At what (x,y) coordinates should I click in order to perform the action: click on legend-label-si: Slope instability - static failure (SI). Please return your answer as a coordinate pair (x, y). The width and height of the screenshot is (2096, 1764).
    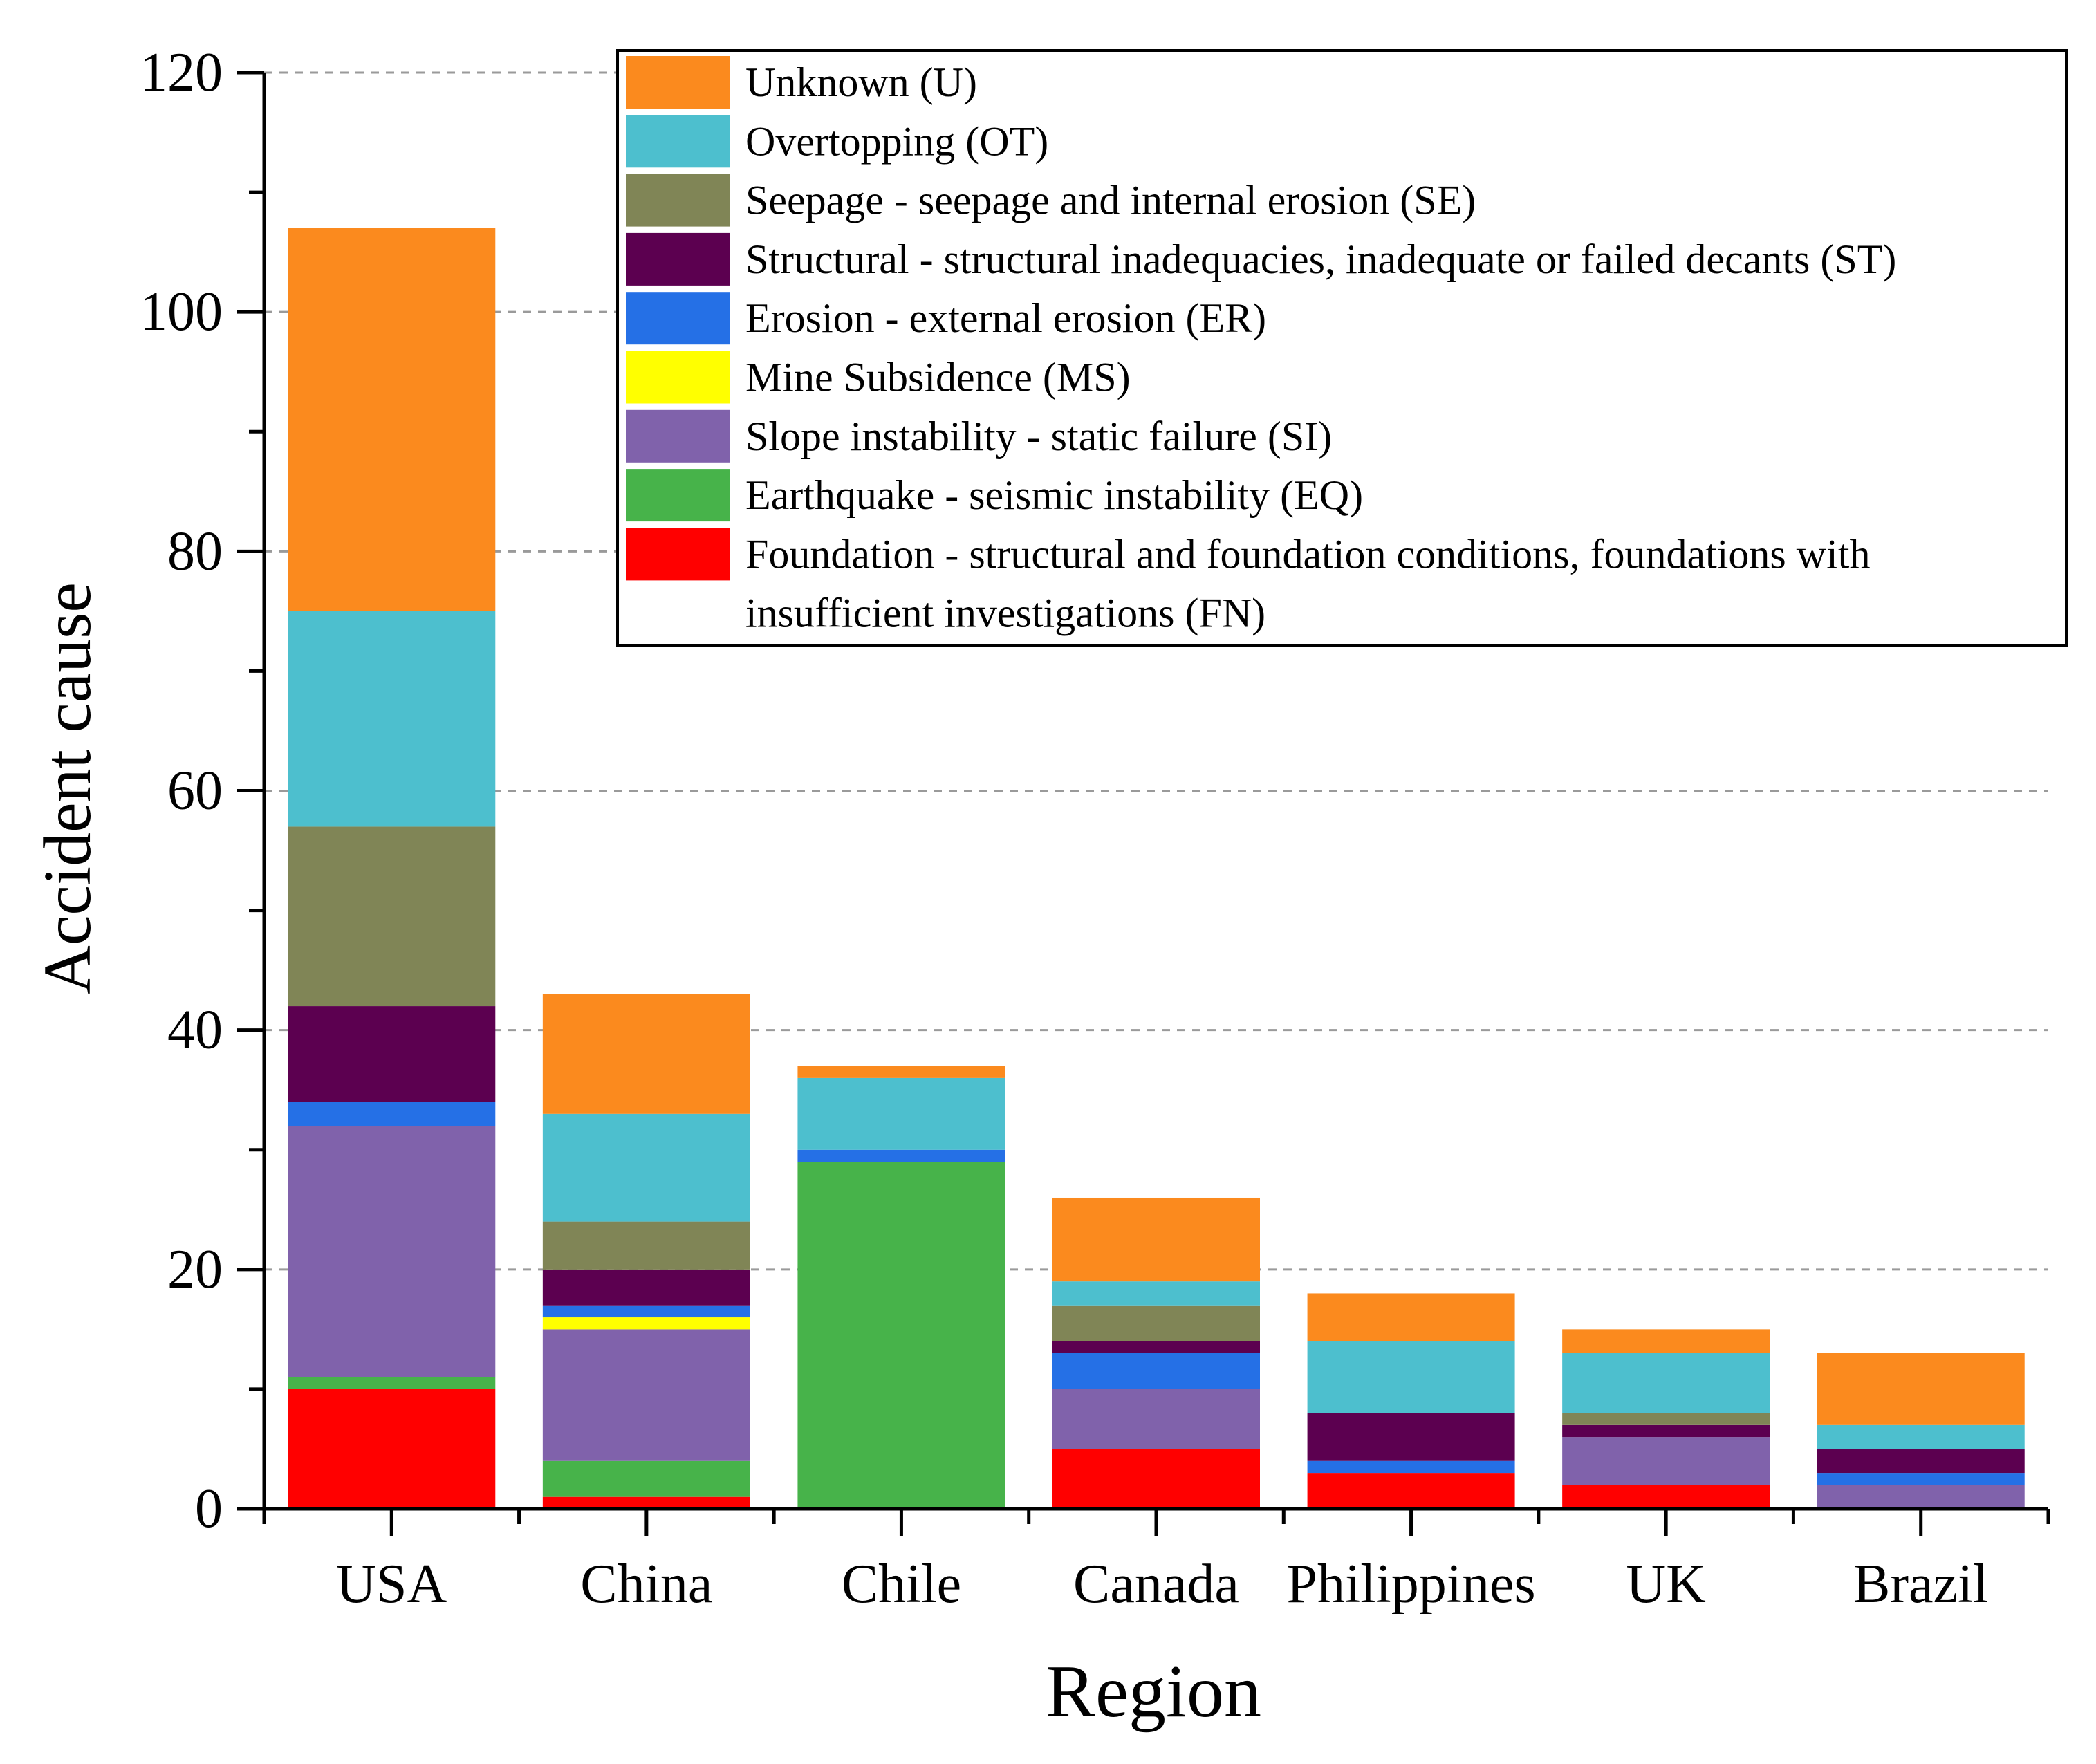
    Looking at the image, I should click on (1039, 436).